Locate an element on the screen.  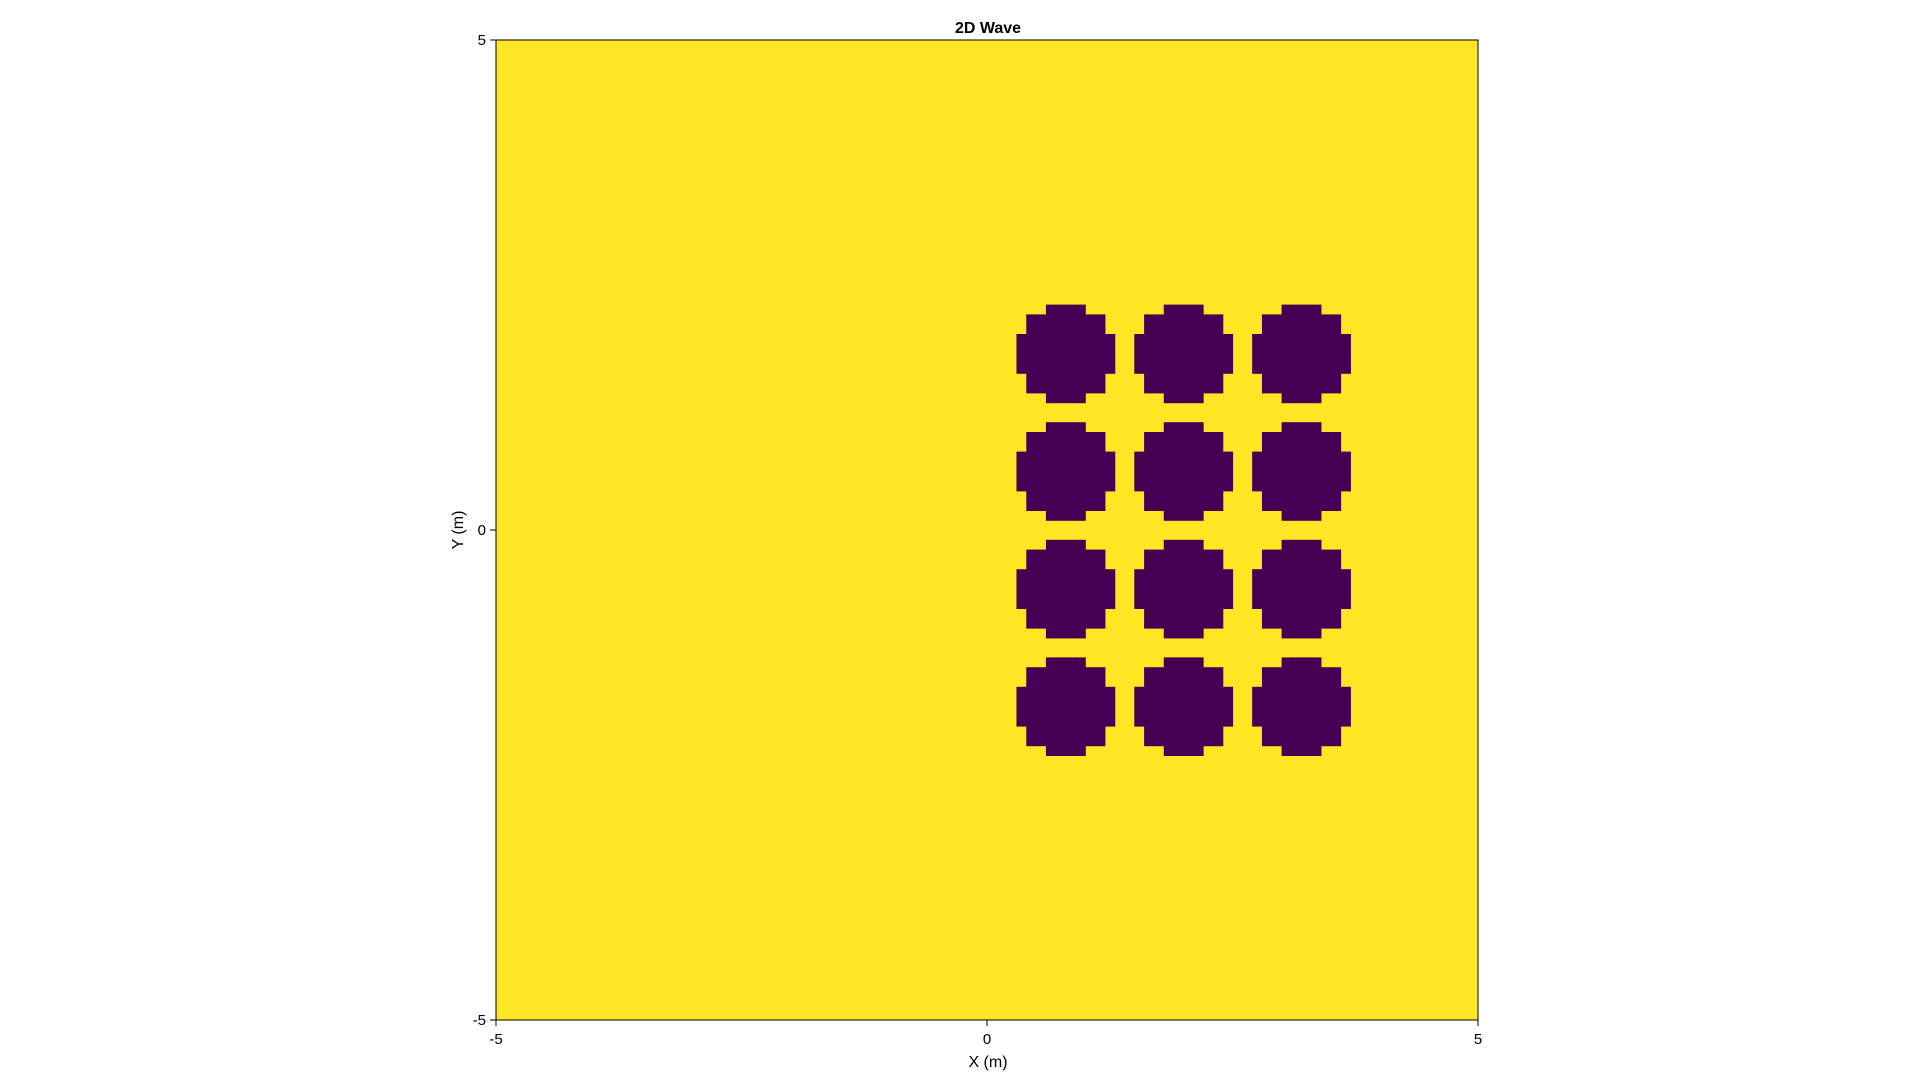
region-circle-r2-c0 is located at coordinates (1066, 589).